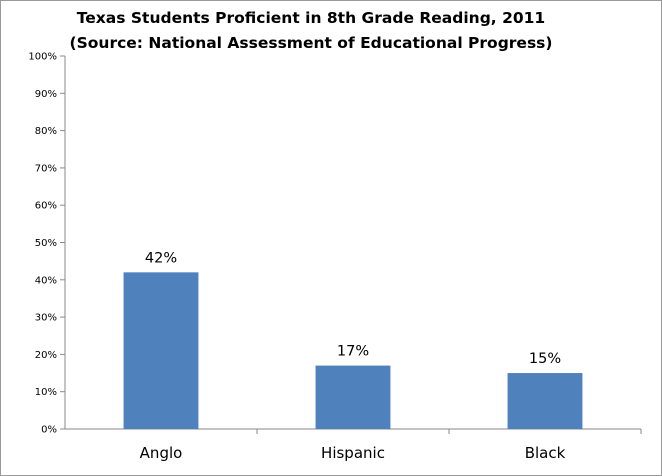 The width and height of the screenshot is (662, 476). I want to click on y-tick-label: 80%, so click(46, 131).